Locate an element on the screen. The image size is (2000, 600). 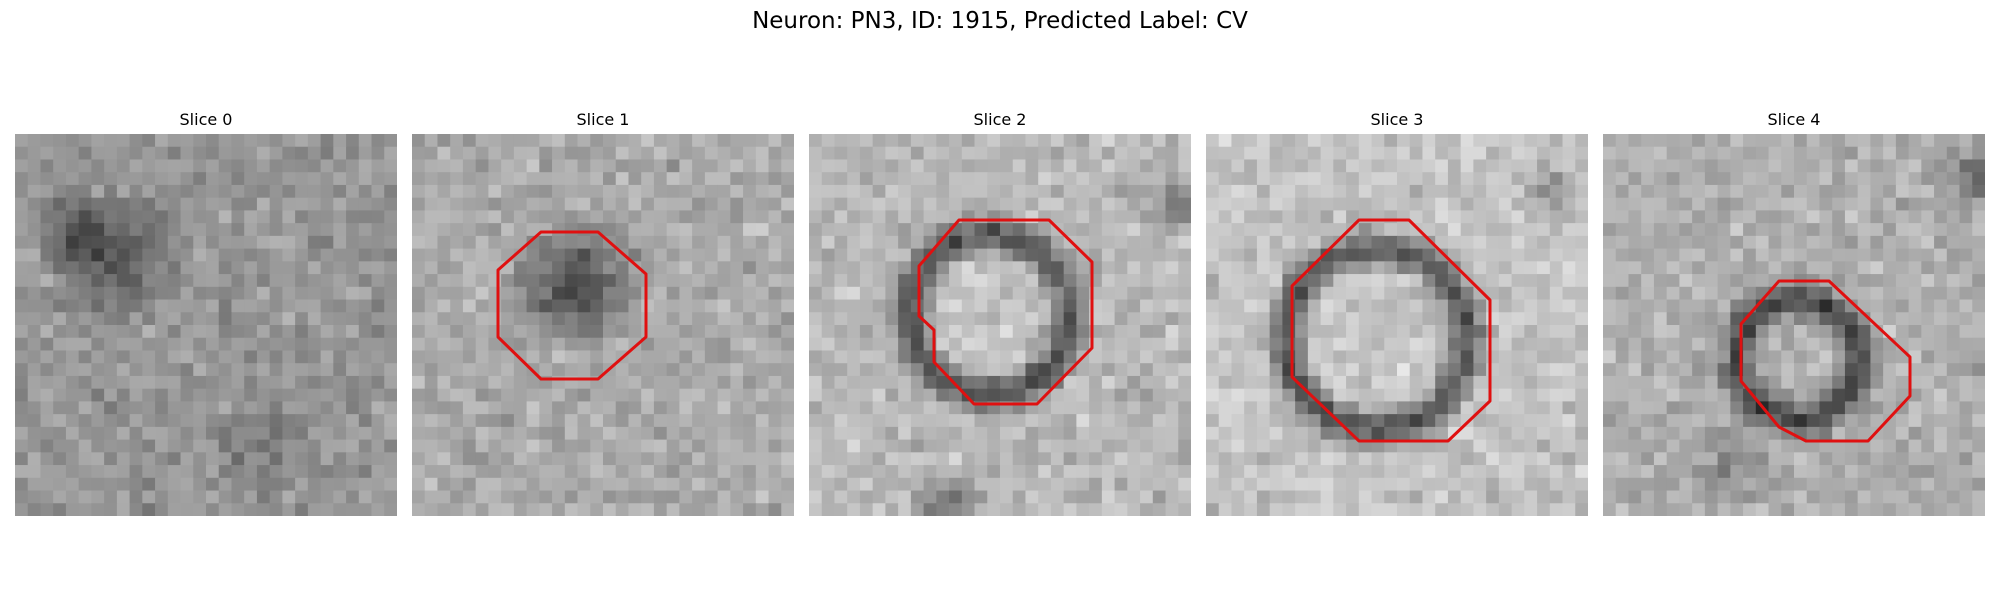
slice-title: Slice 4 is located at coordinates (1794, 119).